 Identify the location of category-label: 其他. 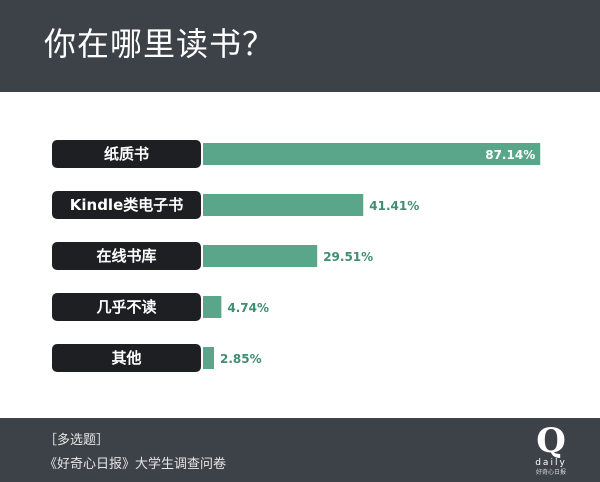
(126, 358).